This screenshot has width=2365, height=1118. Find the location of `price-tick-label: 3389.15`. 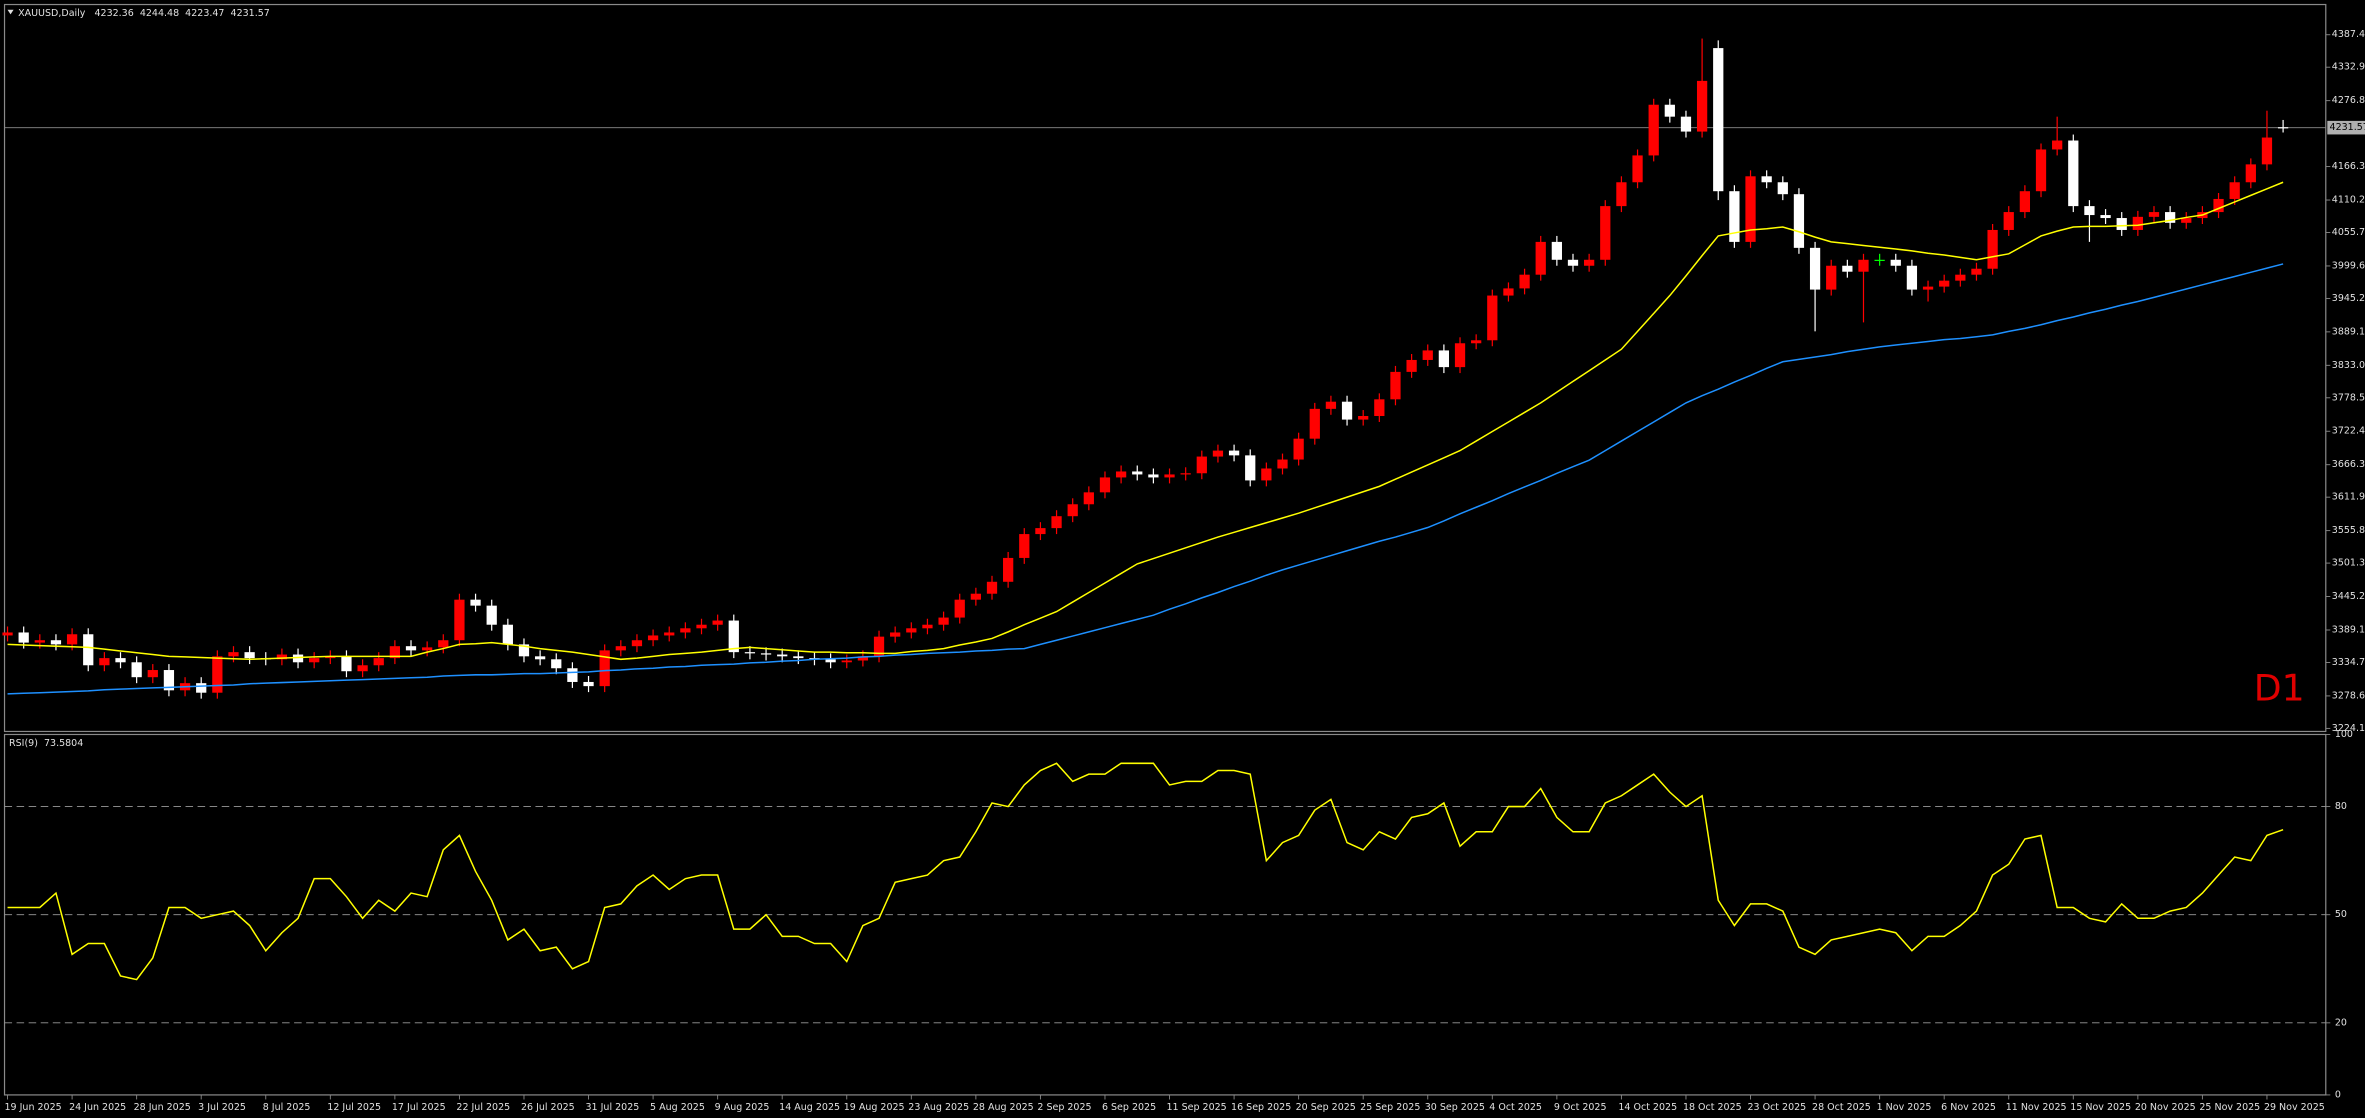

price-tick-label: 3389.15 is located at coordinates (2348, 629).